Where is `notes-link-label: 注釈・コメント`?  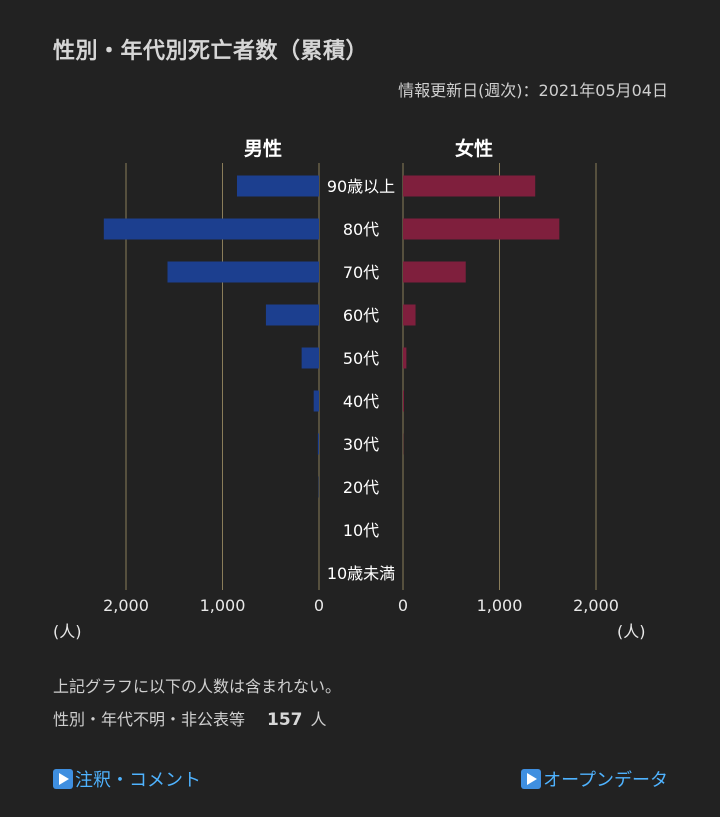
notes-link-label: 注釈・コメント is located at coordinates (138, 780).